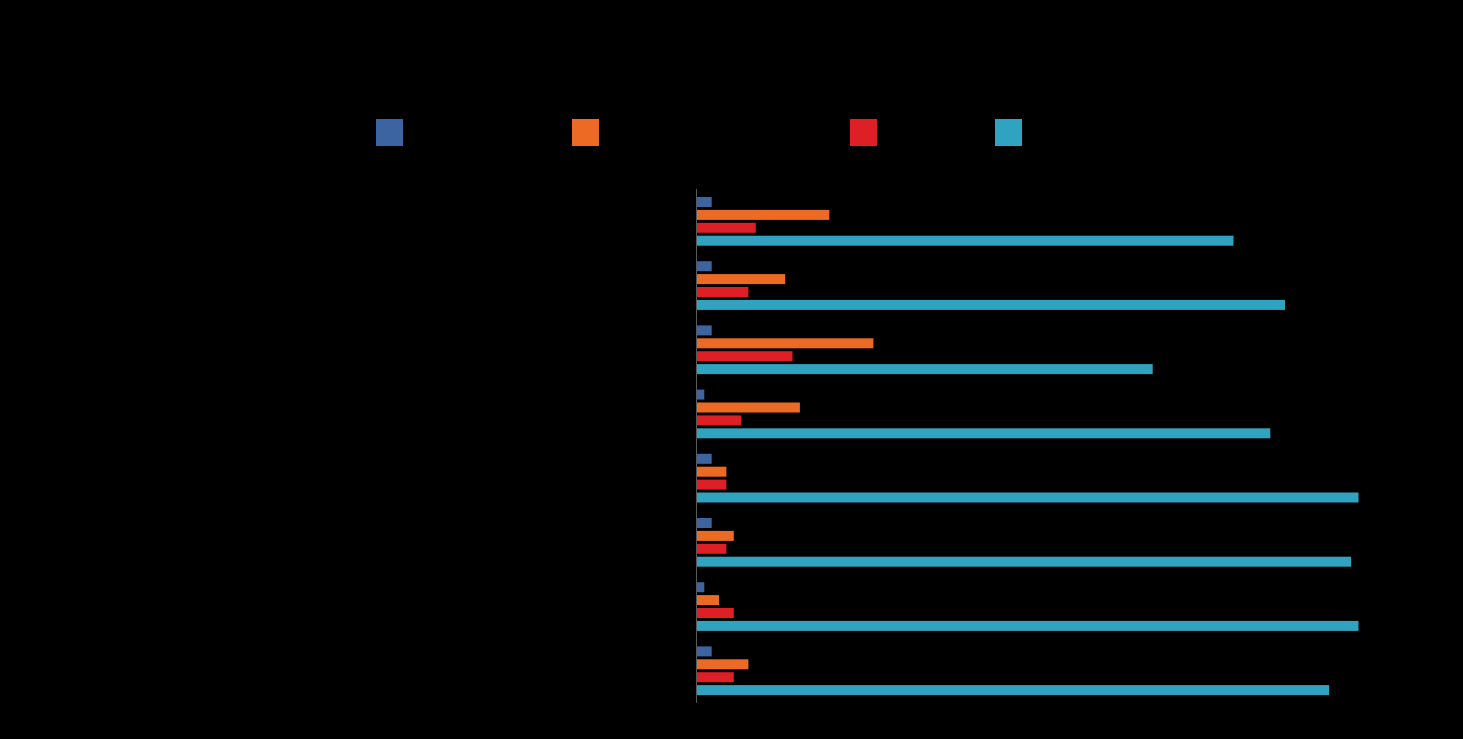 The height and width of the screenshot is (739, 1463). I want to click on bar-s3-c3, so click(745, 356).